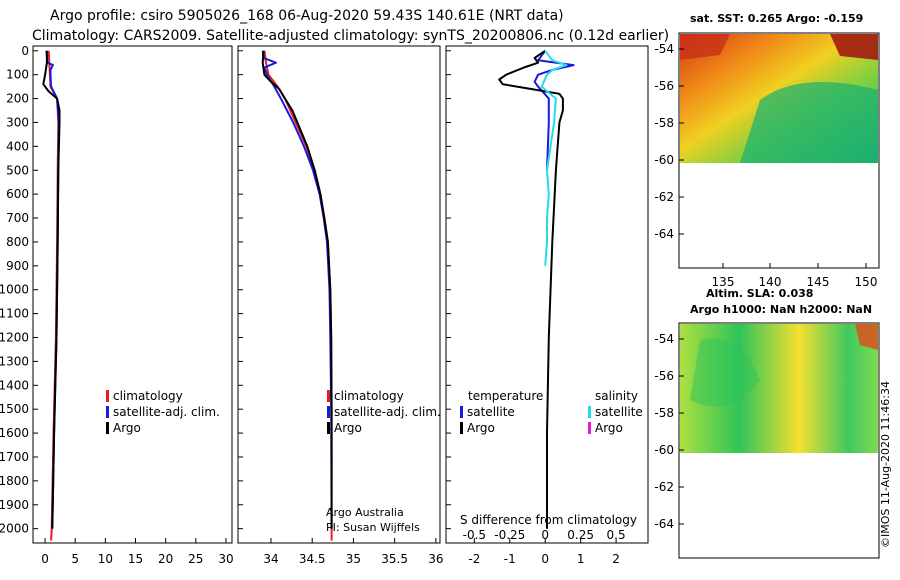 The height and width of the screenshot is (580, 900). I want to click on x-tick-label: 35, so click(353, 559).